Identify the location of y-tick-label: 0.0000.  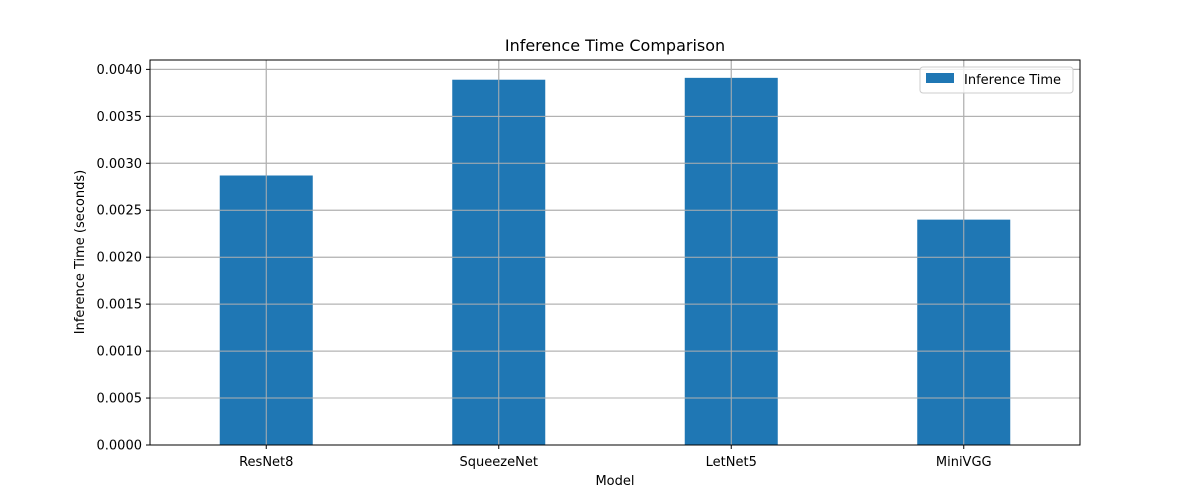
(120, 446).